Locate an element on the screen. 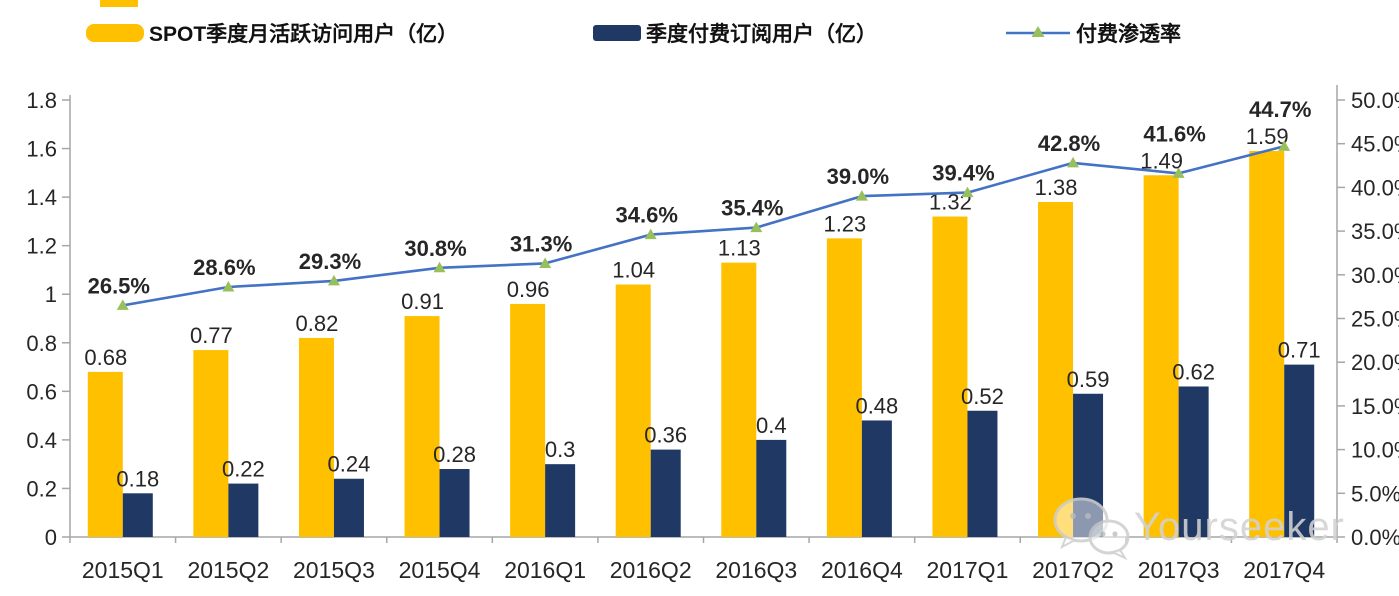  paid-value-label: 0.48 is located at coordinates (876, 405).